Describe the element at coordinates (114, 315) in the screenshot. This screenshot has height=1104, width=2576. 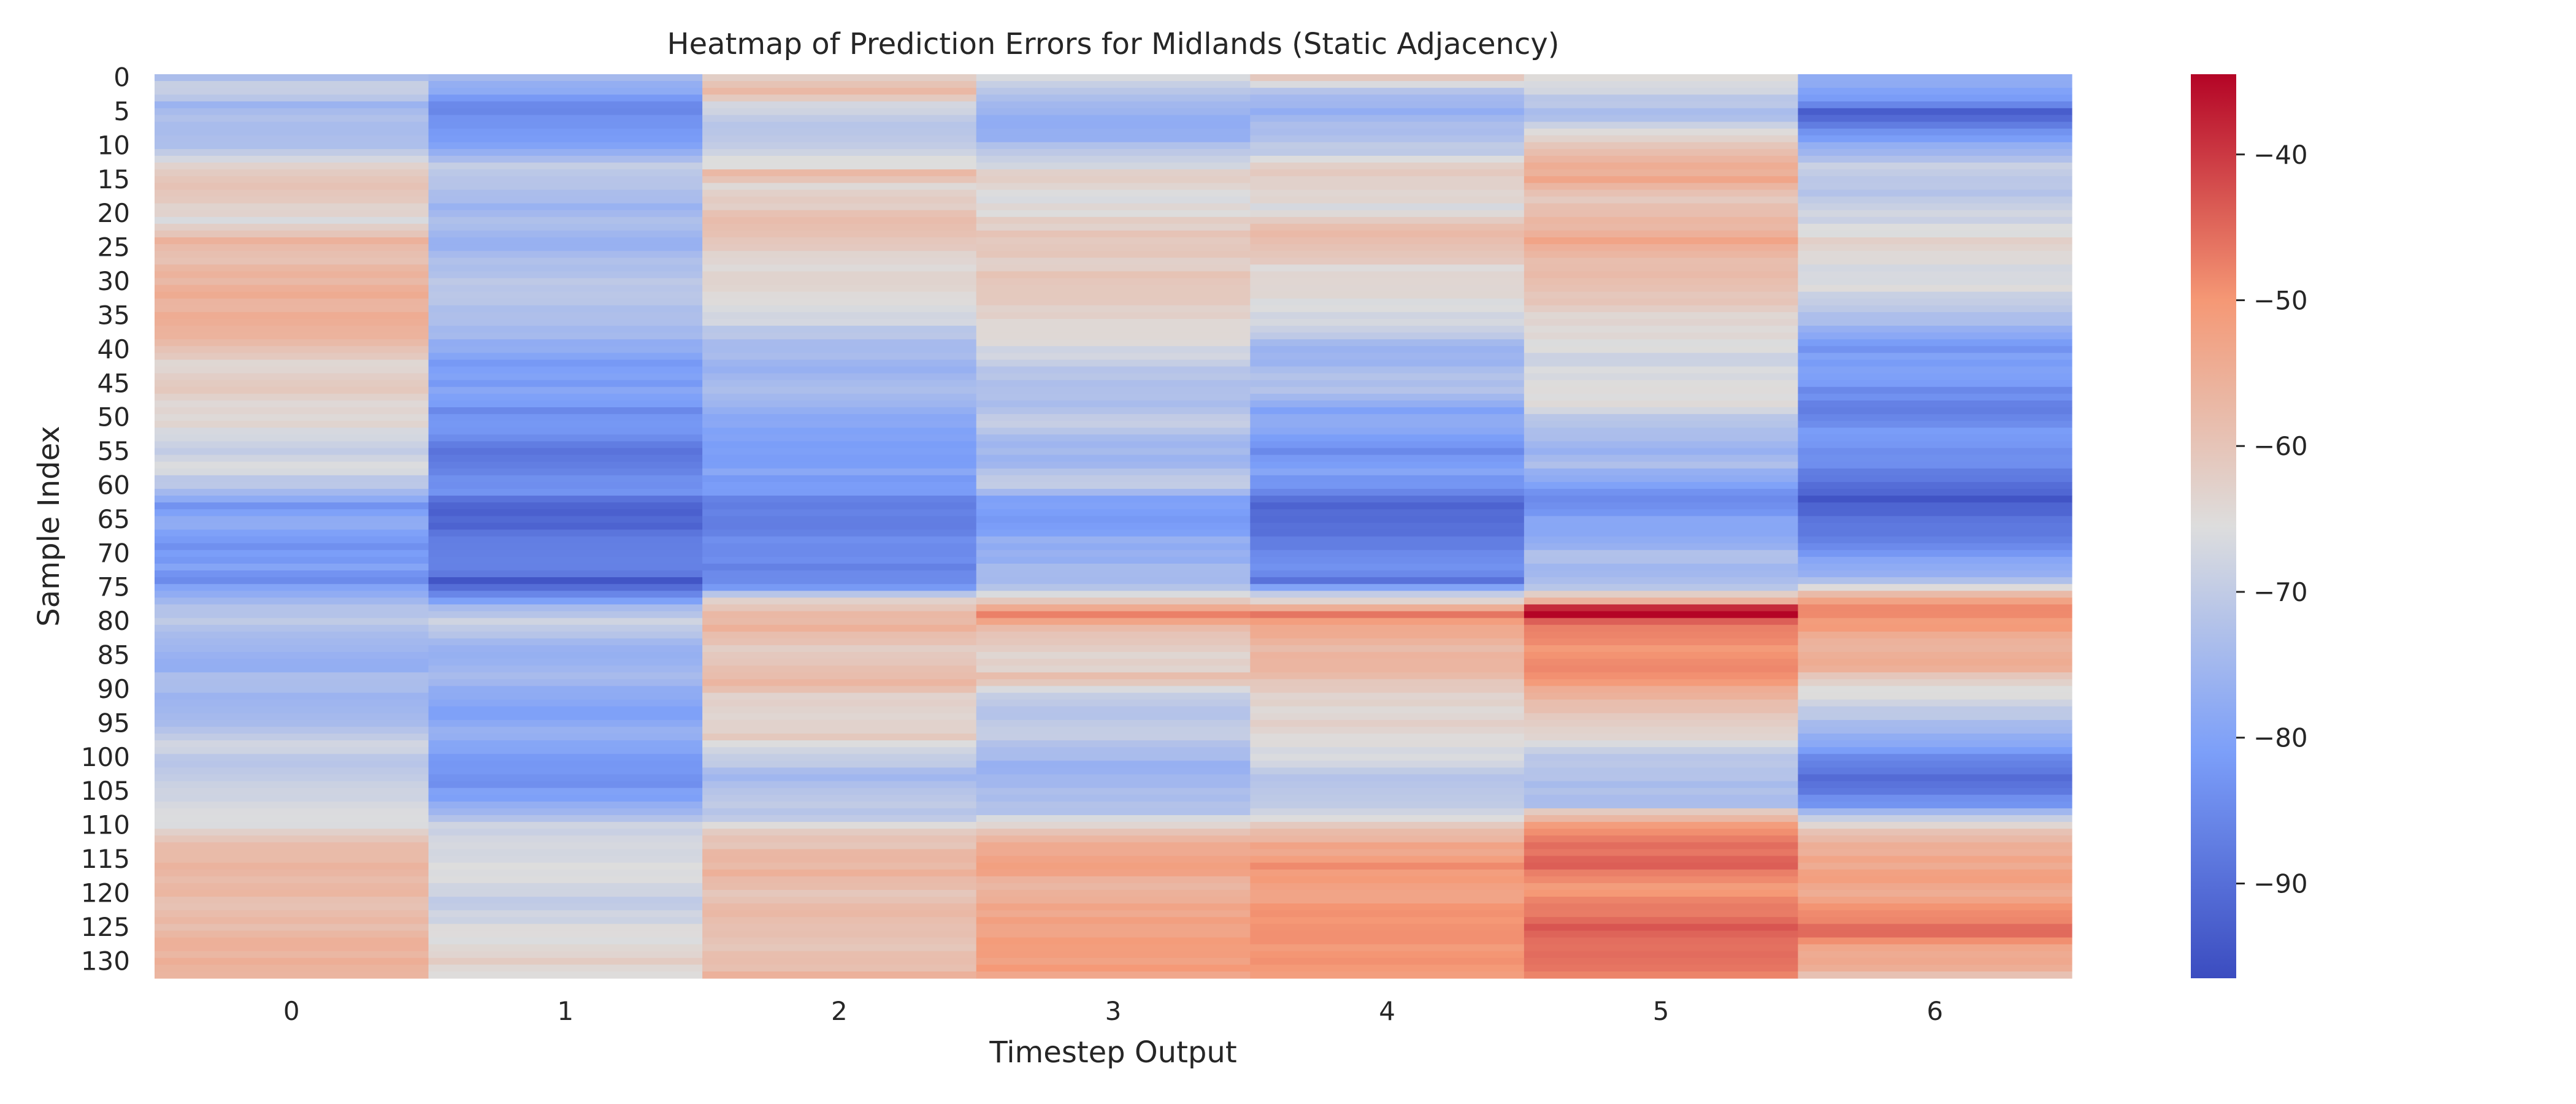
I see `y-tick-label: 35` at that location.